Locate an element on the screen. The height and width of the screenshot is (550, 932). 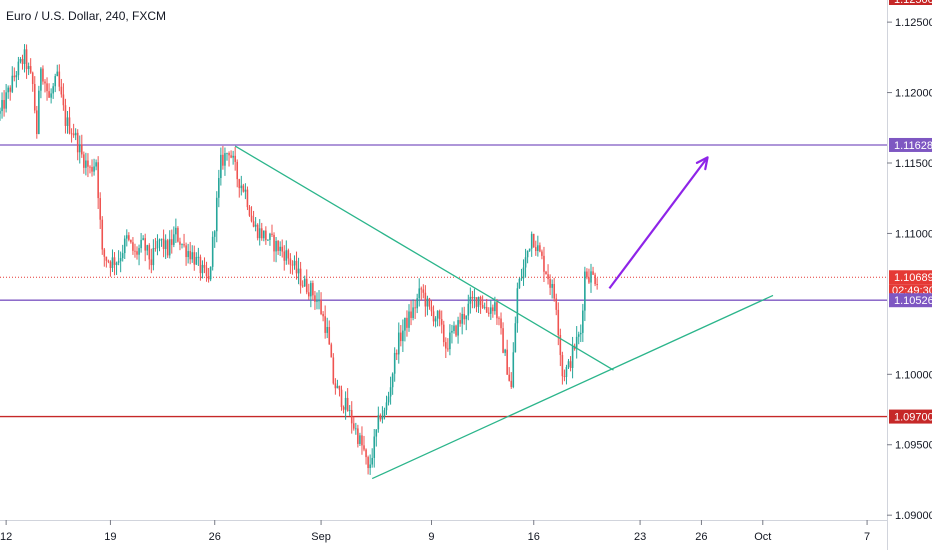
x-tick-label-9: 7 is located at coordinates (867, 537).